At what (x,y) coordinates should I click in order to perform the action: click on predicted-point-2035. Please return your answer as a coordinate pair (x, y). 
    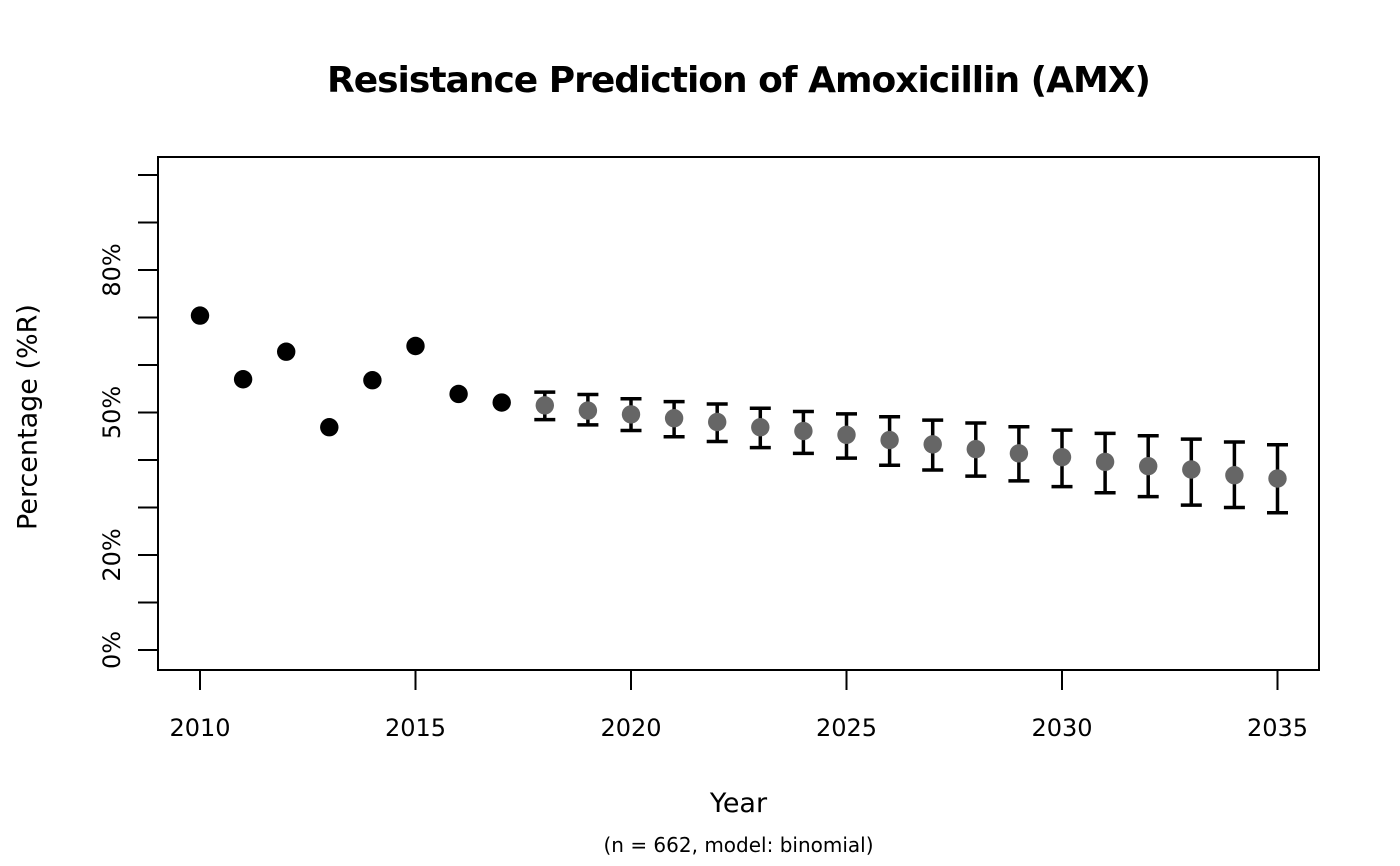
    Looking at the image, I should click on (1277, 478).